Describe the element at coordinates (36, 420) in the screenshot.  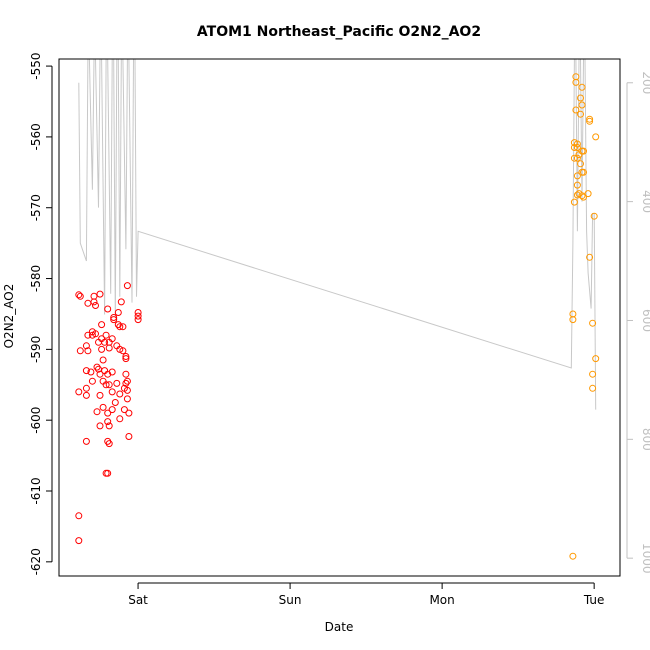
I see `y-tick-label: -600` at that location.